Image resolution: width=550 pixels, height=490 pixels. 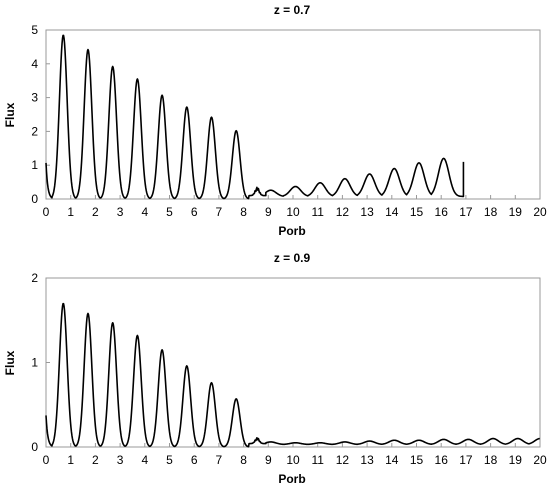 I want to click on y-ticks: 0 1 2 3 4 5, so click(x=40, y=114).